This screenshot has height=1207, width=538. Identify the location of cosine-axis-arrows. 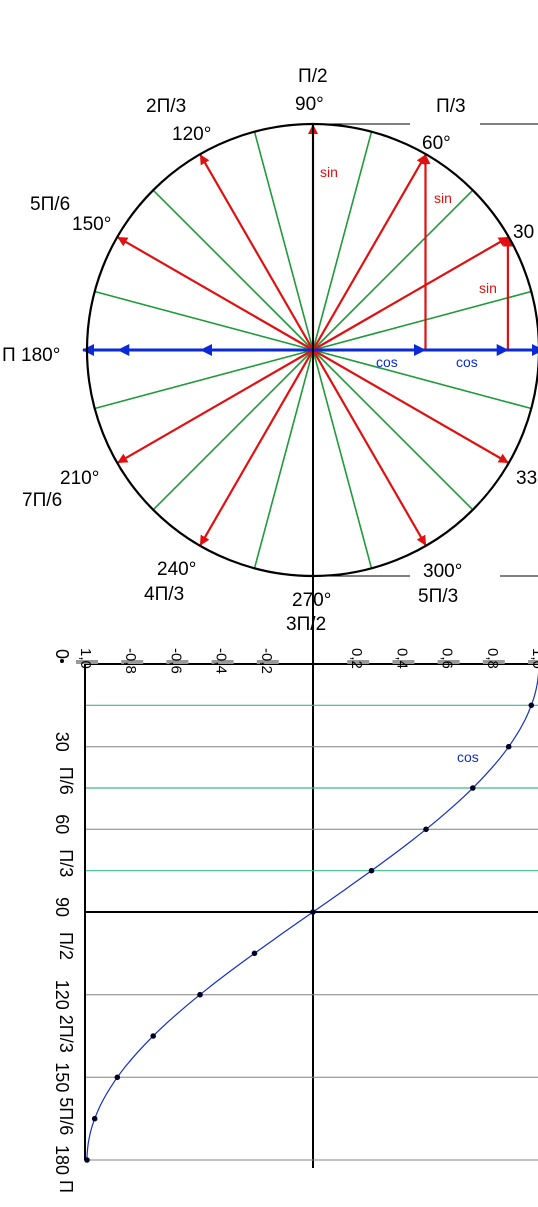
(310, 350).